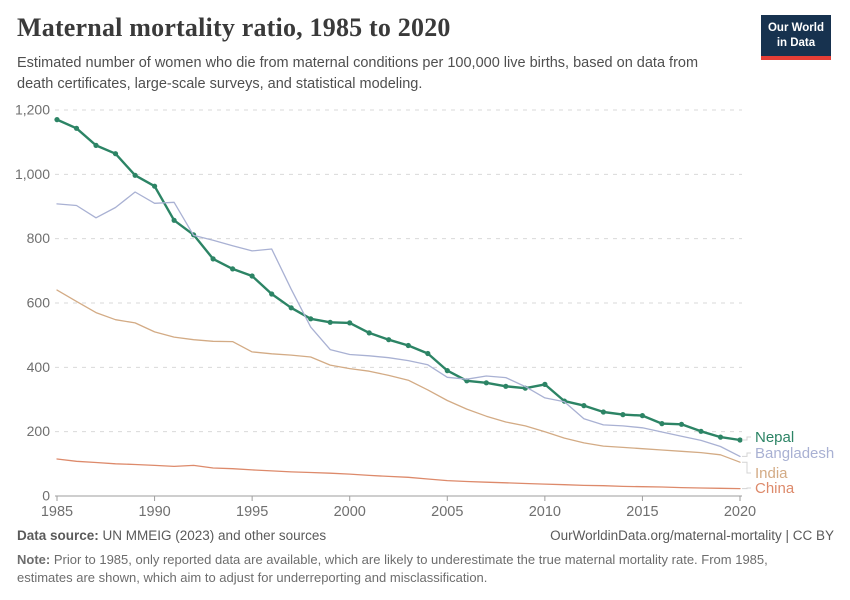  I want to click on y-tick-label: 400, so click(39, 367).